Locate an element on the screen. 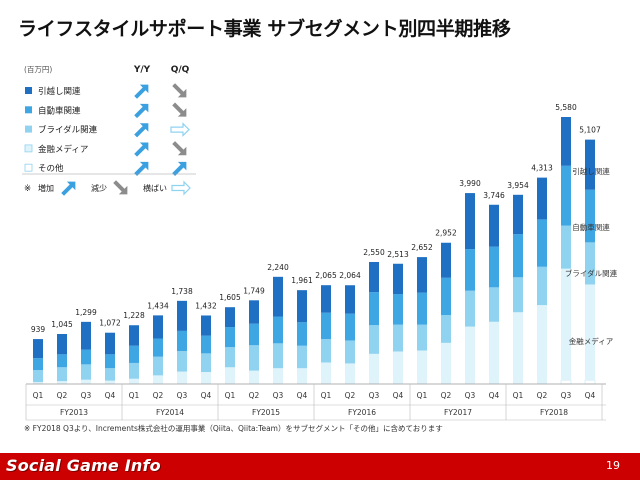 Image resolution: width=640 pixels, height=480 pixels. qq-header: Q/Q is located at coordinates (180, 70).